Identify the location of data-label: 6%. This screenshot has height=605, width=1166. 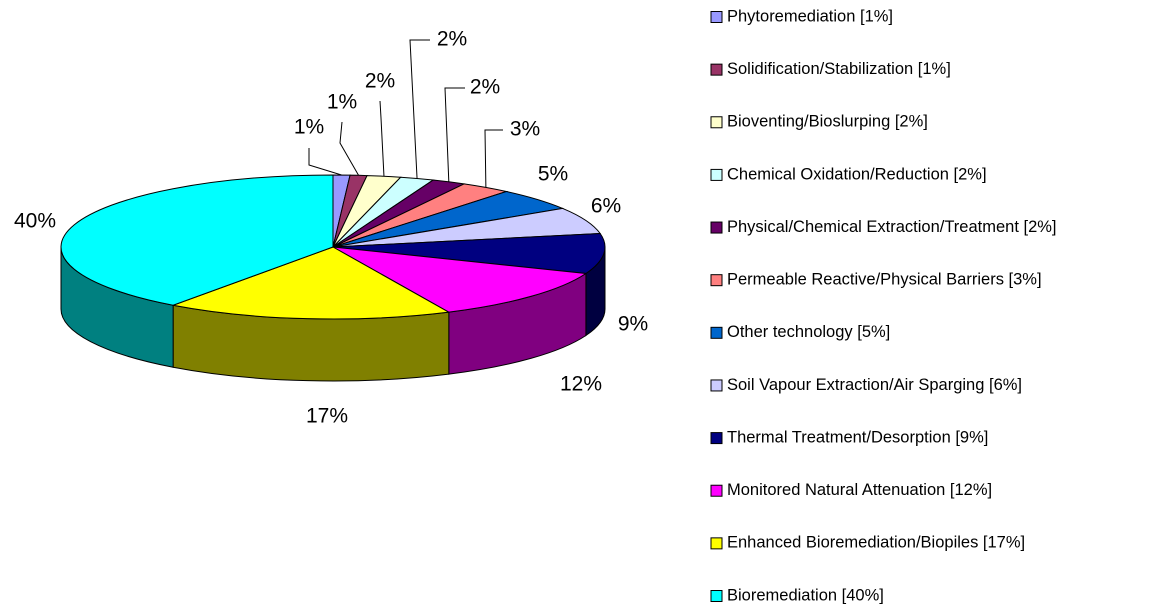
(606, 206).